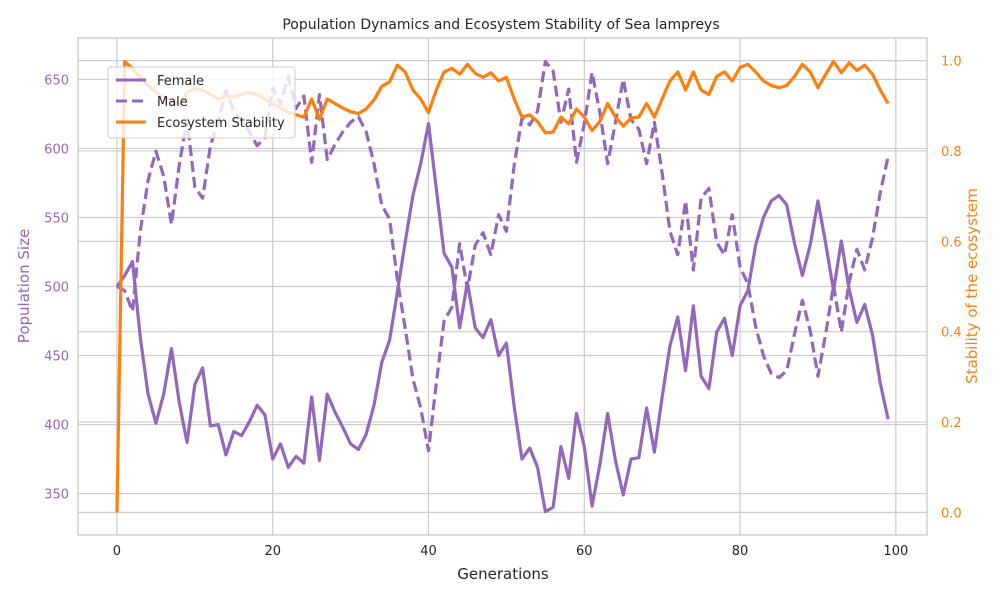  Describe the element at coordinates (951, 242) in the screenshot. I see `y-right-tick-label: 0.6` at that location.